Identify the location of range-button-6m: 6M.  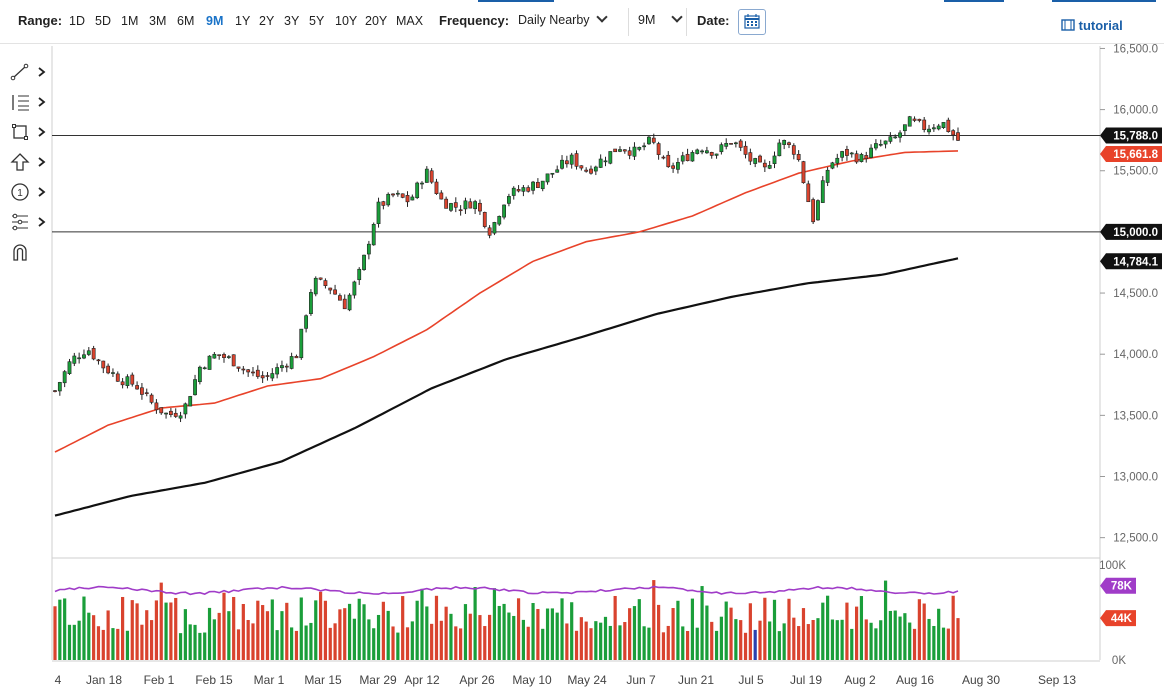
(186, 21).